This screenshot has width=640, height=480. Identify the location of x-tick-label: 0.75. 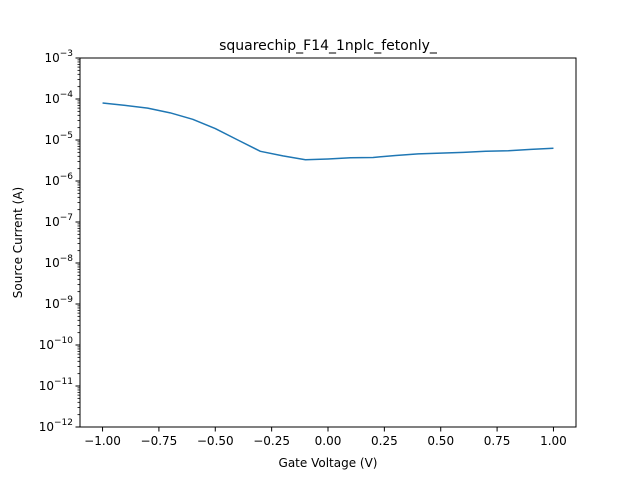
(497, 441).